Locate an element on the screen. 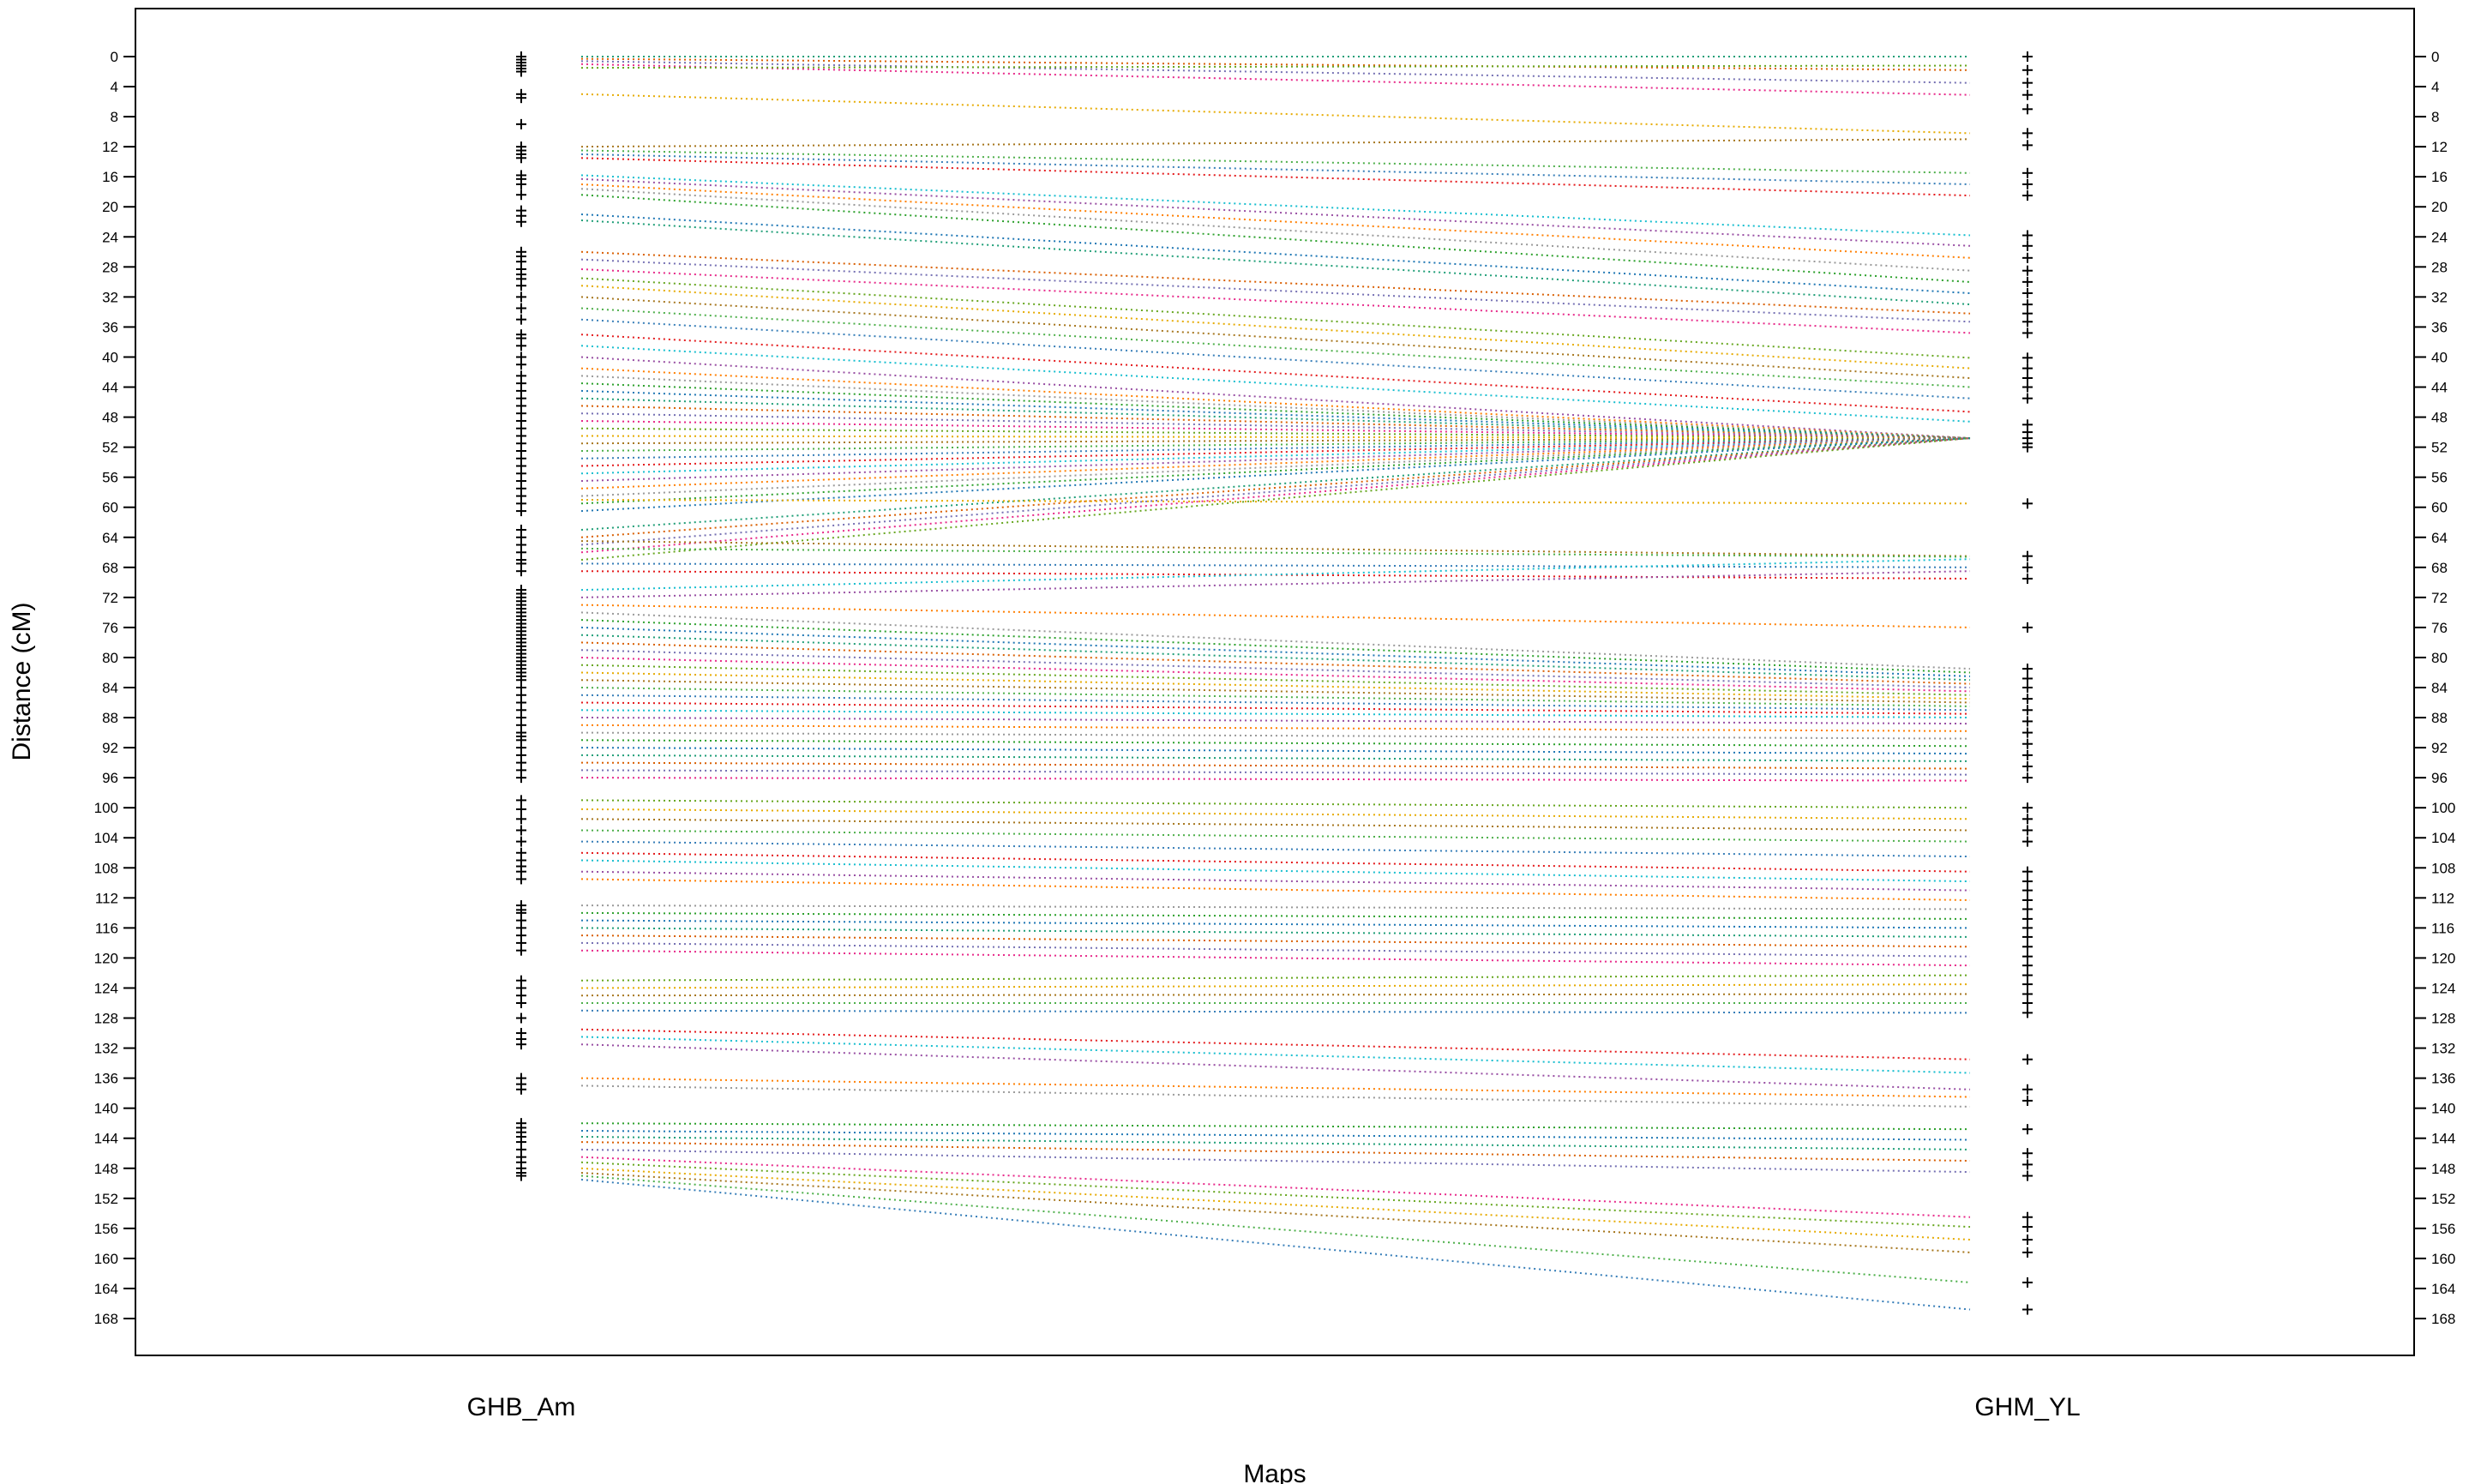 The height and width of the screenshot is (1484, 2469). y-tick-label-right: 60 is located at coordinates (2439, 508).